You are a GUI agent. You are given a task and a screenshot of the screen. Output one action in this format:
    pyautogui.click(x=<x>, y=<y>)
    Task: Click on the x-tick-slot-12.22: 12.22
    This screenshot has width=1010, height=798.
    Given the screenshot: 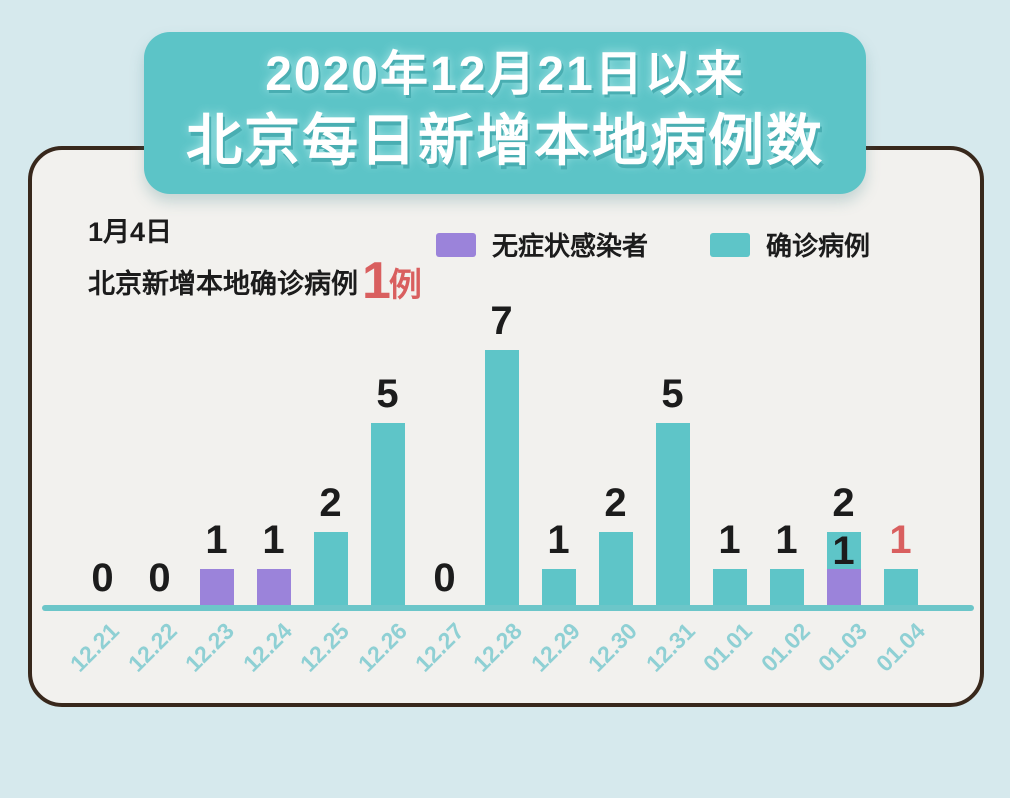 What is the action you would take?
    pyautogui.click(x=156, y=661)
    